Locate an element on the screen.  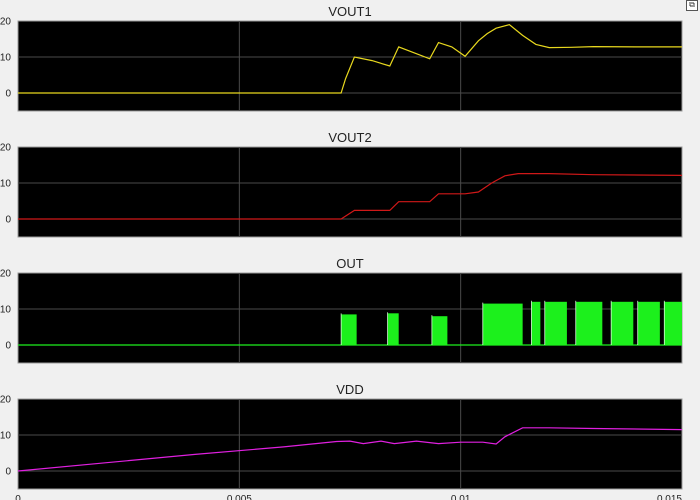
panel-title: VDD is located at coordinates (349, 389).